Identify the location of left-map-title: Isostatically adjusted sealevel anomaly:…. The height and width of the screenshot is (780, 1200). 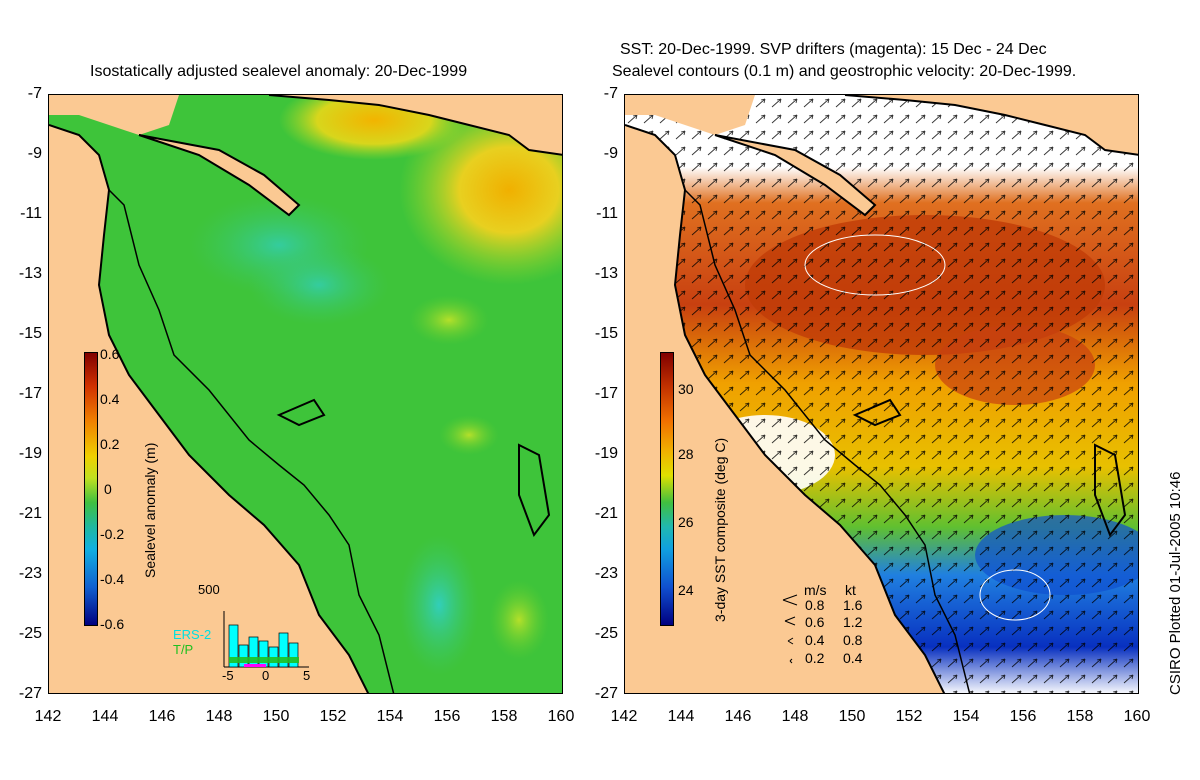
(279, 71).